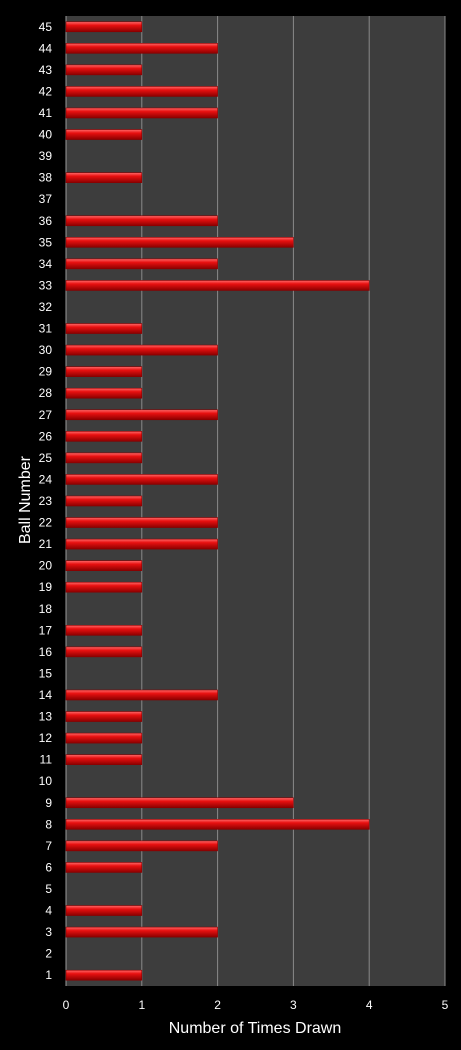  Describe the element at coordinates (46, 717) in the screenshot. I see `y-tick-label: 13` at that location.